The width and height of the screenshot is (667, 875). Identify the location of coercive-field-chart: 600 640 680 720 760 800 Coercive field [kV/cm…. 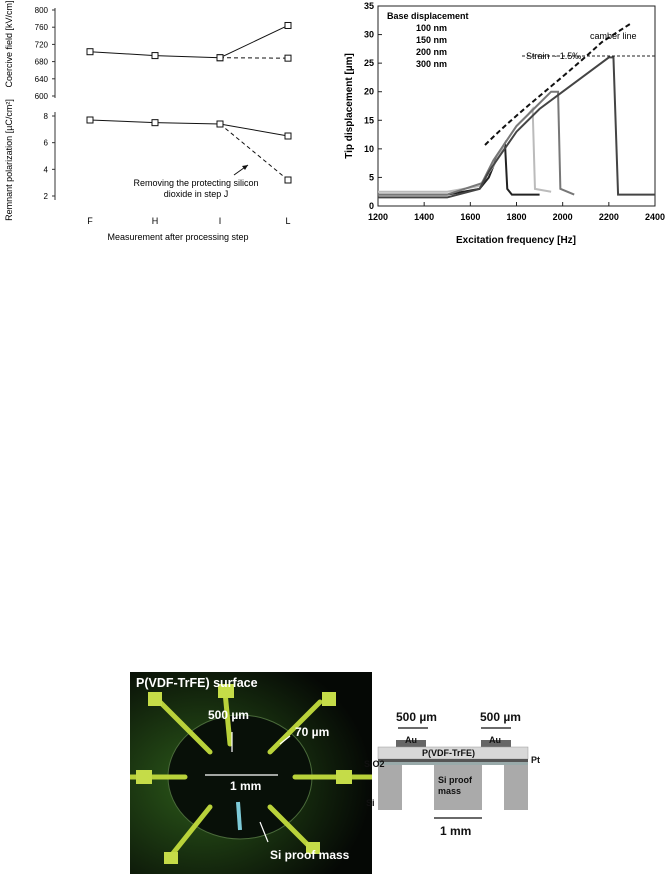
(148, 50).